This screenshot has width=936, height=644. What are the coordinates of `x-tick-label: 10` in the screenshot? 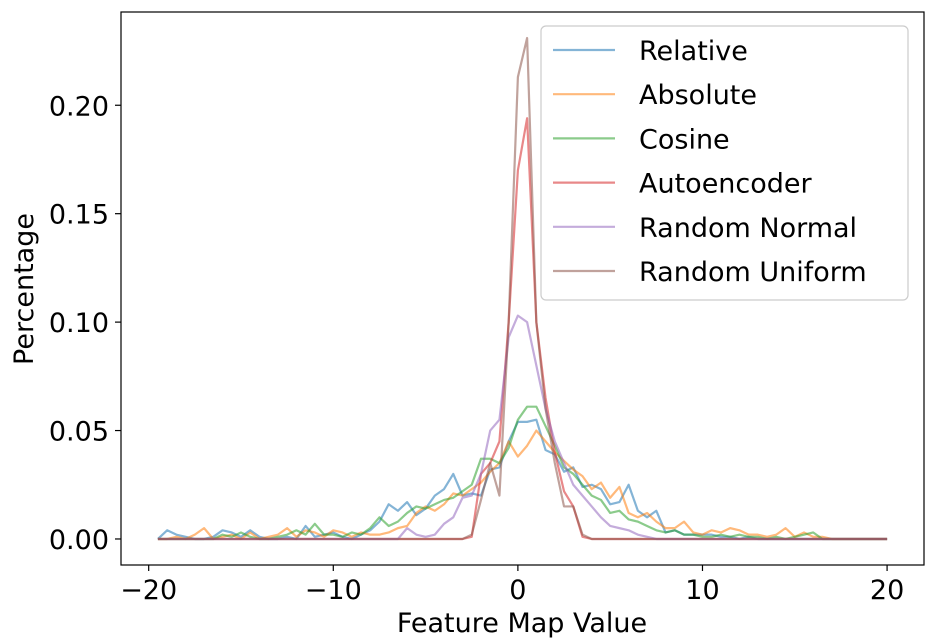 It's located at (702, 590).